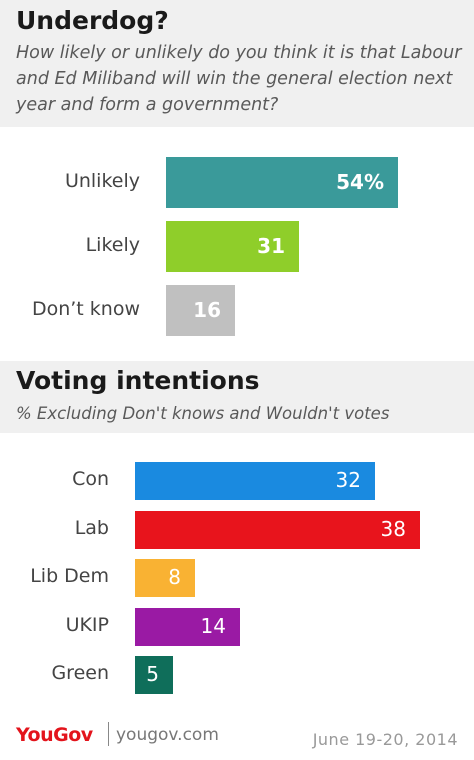 The width and height of the screenshot is (474, 760). Describe the element at coordinates (69, 576) in the screenshot. I see `category-label: Lib Dem` at that location.